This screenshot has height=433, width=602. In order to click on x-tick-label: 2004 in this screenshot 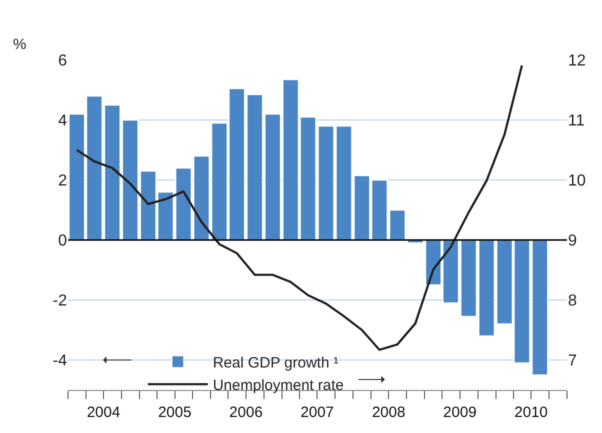, I will do `click(103, 412)`.